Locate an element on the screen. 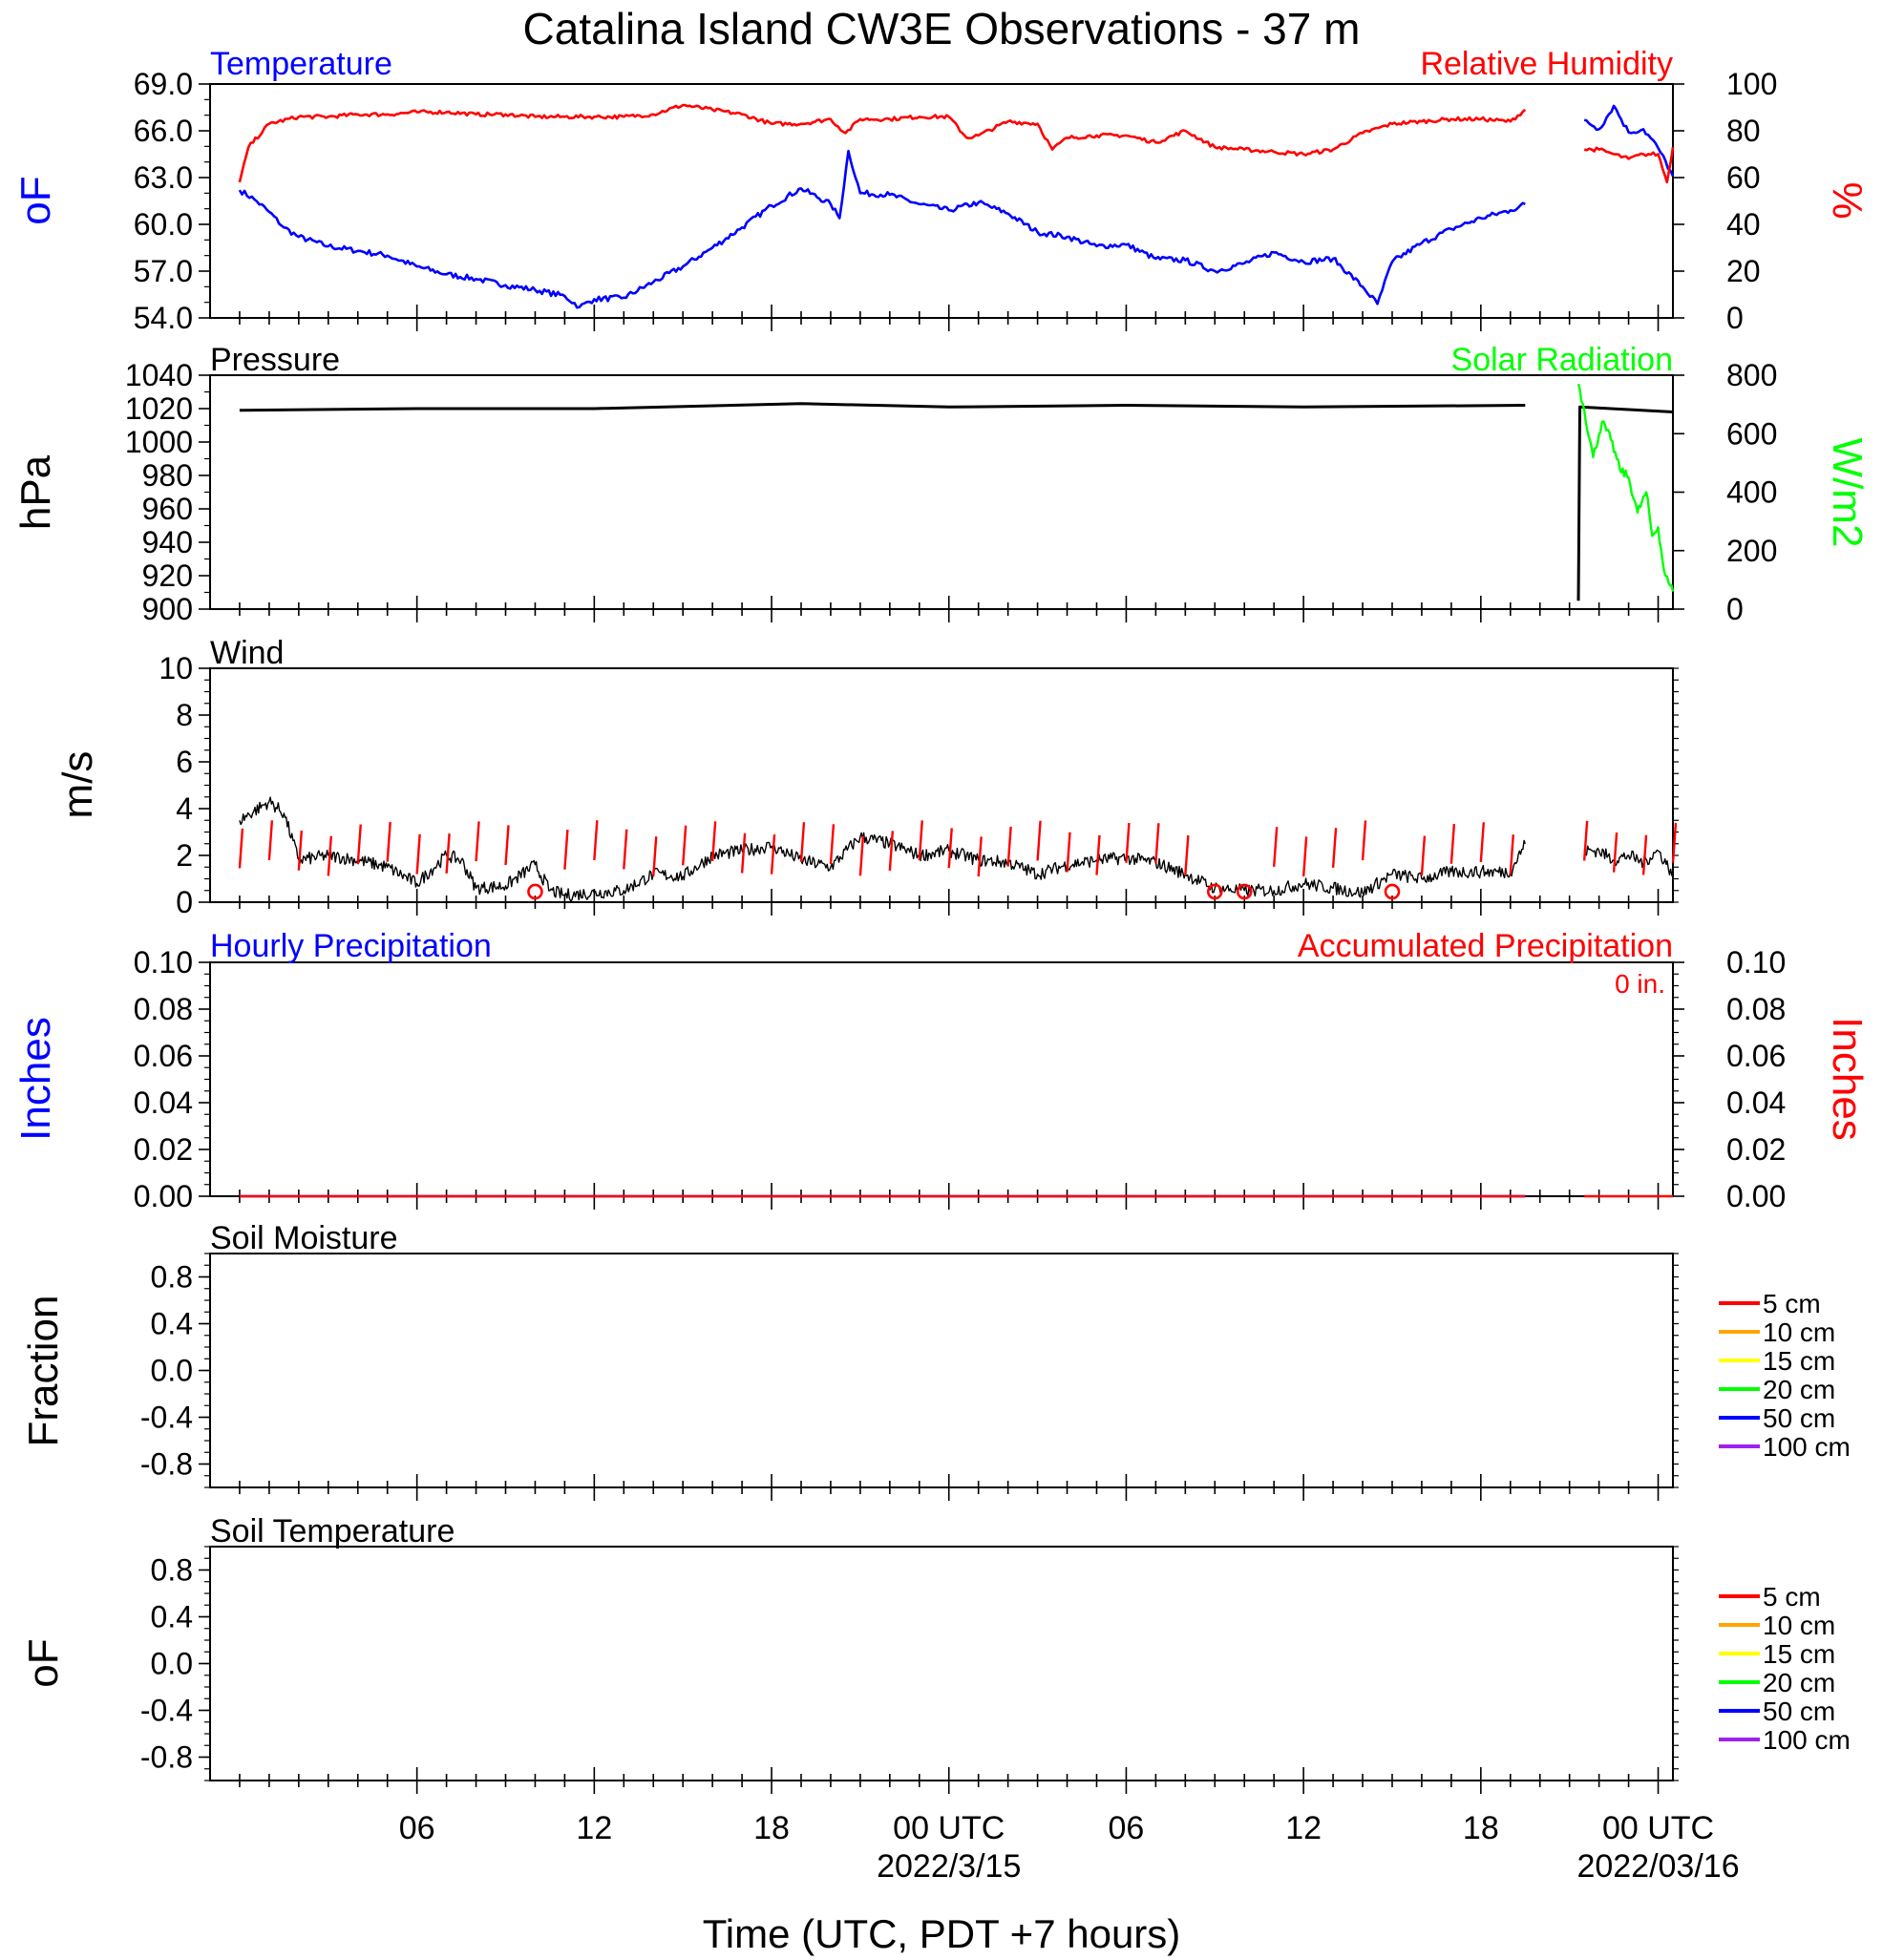 The image size is (1883, 1960). y-tick-label-left: 940 is located at coordinates (167, 542).